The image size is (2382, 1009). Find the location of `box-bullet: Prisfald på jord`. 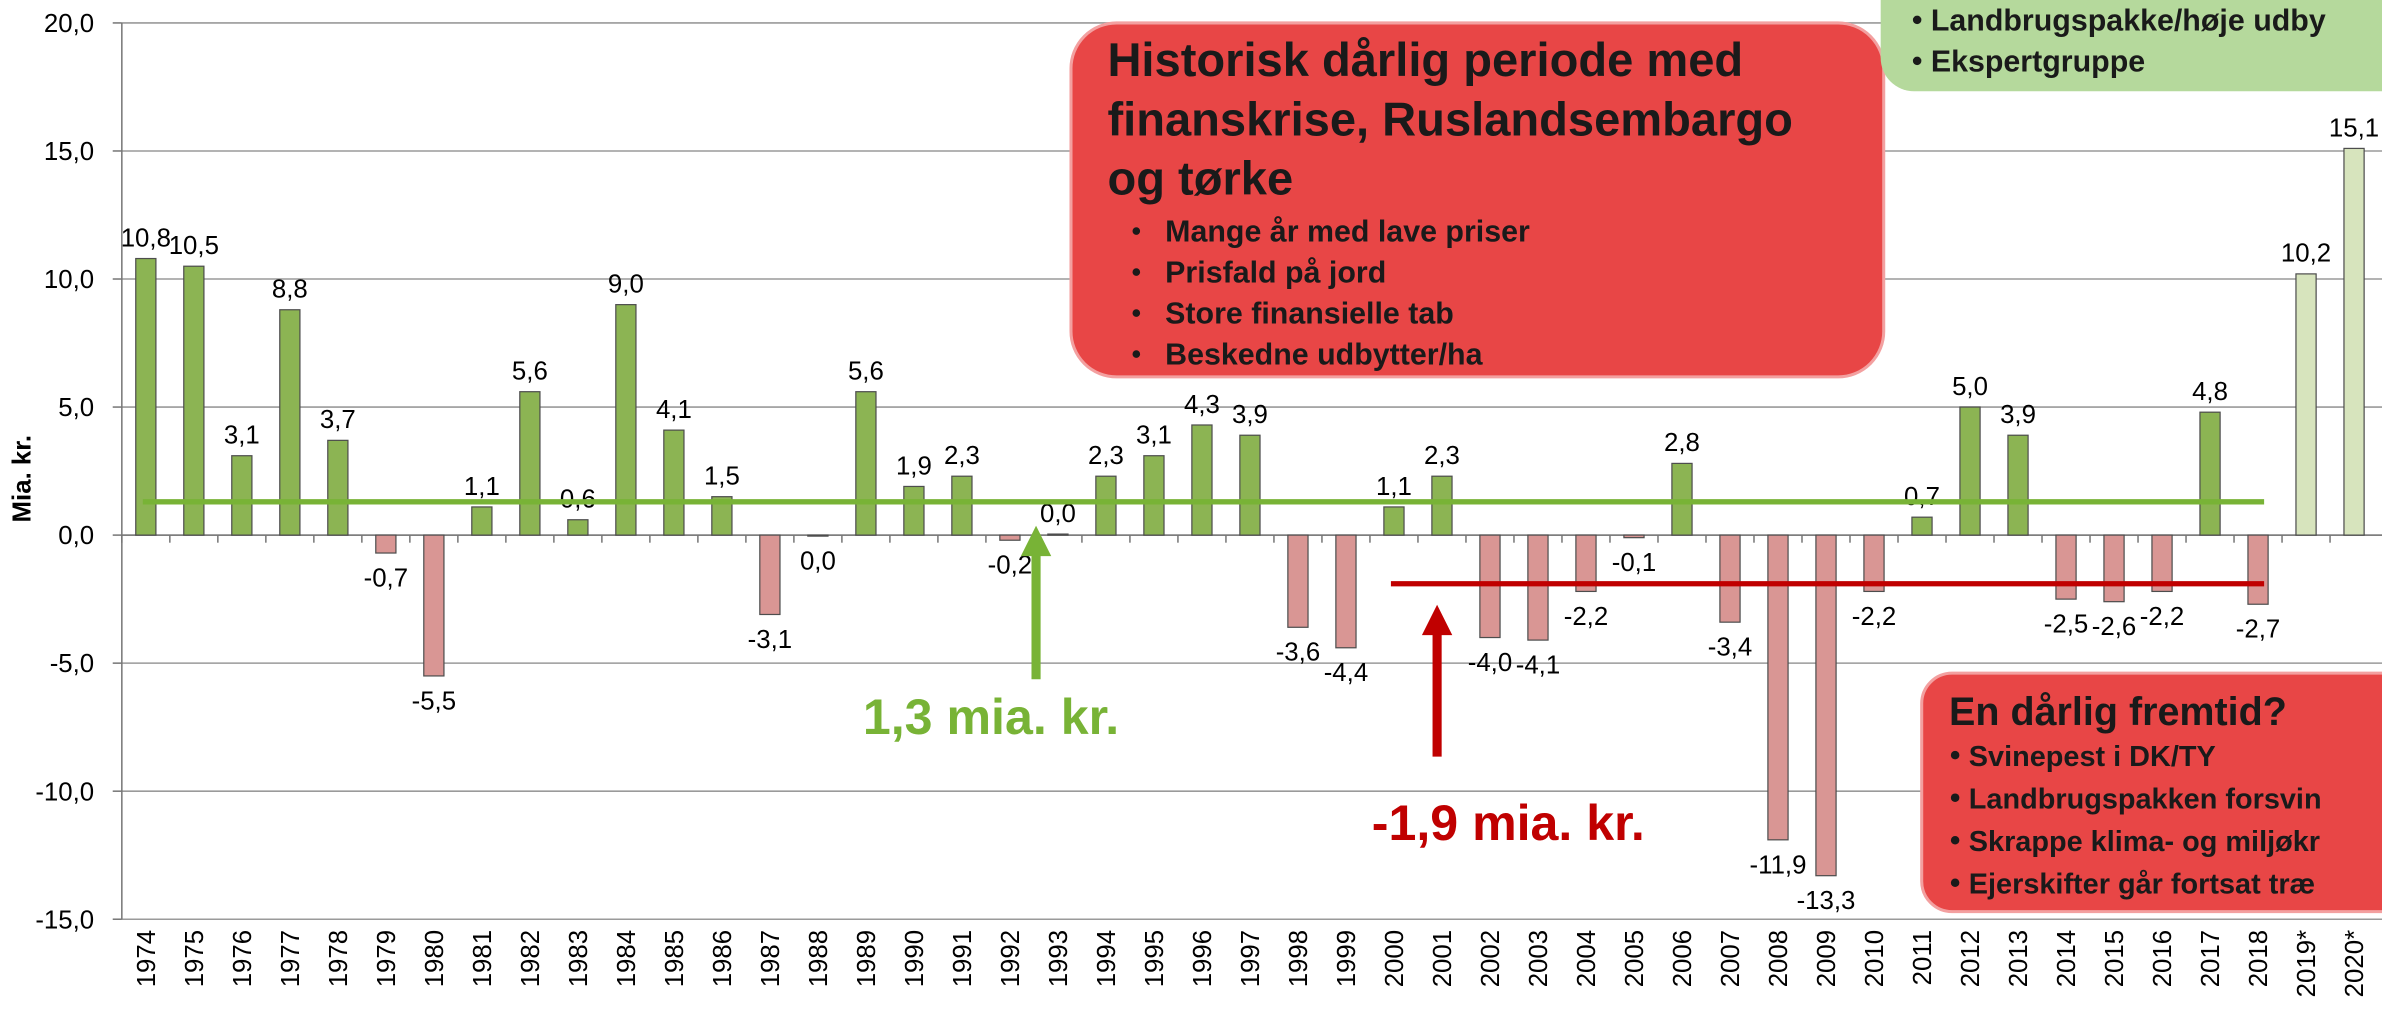

box-bullet: Prisfald på jord is located at coordinates (1275, 273).